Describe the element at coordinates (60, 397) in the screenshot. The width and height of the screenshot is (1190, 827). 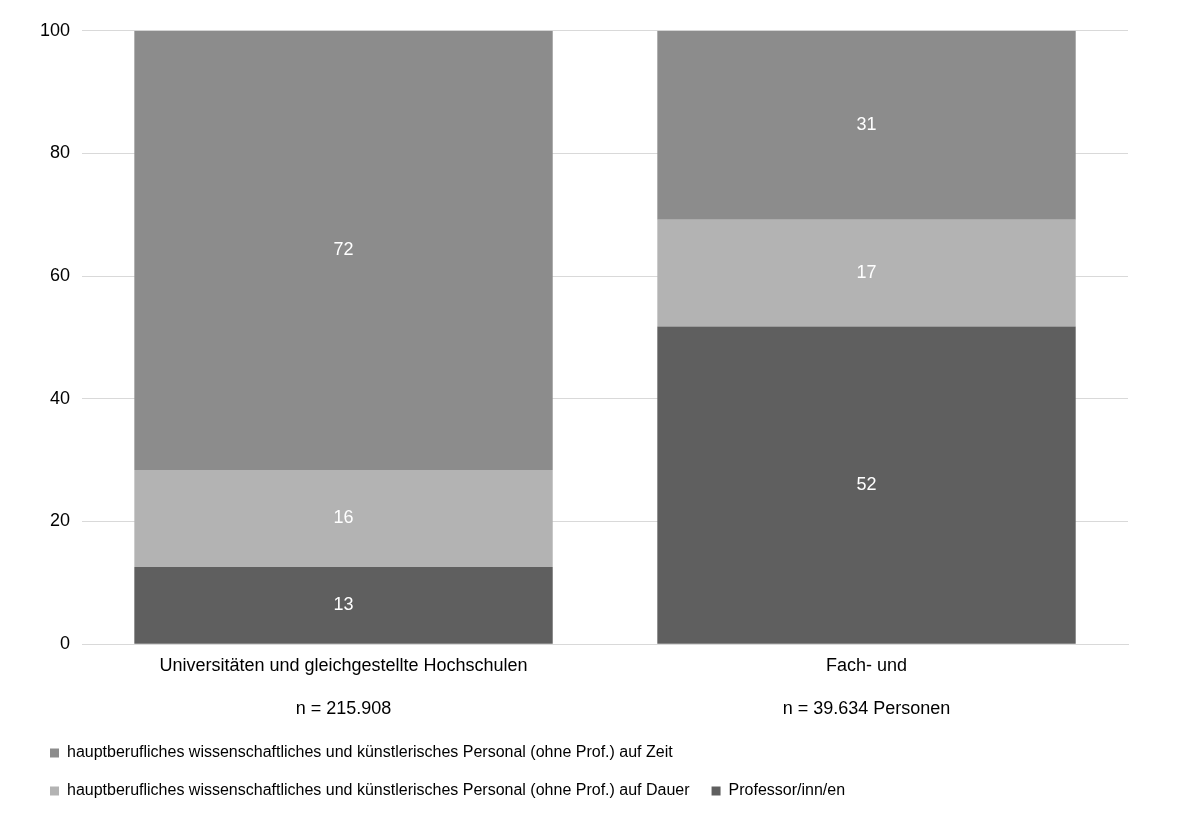
I see `y-tick-label: 40` at that location.